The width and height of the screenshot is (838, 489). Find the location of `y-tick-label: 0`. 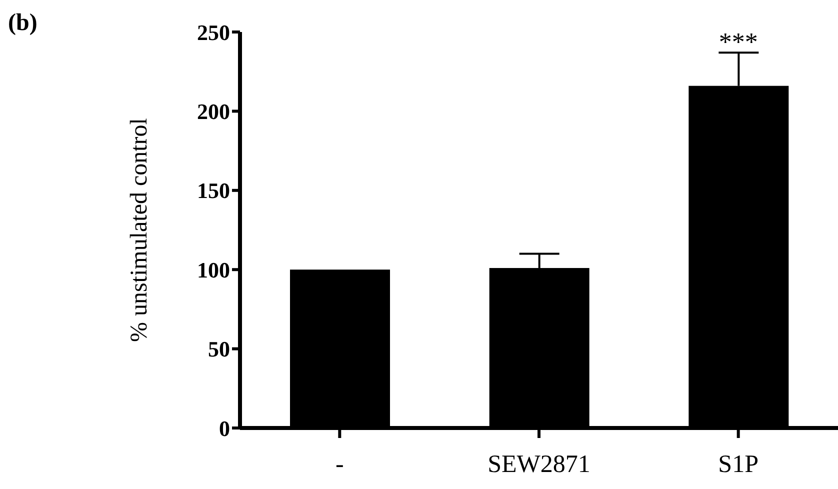

y-tick-label: 0 is located at coordinates (224, 428).